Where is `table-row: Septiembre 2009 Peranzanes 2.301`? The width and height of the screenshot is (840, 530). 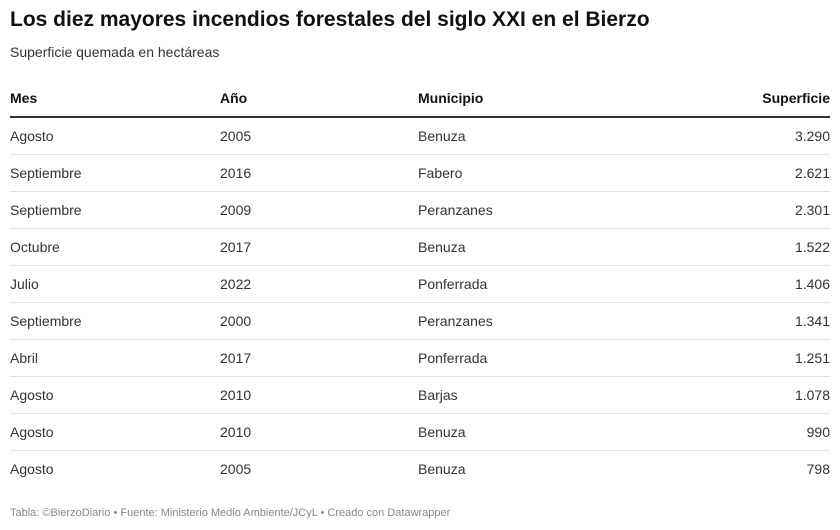 table-row: Septiembre 2009 Peranzanes 2.301 is located at coordinates (420, 210).